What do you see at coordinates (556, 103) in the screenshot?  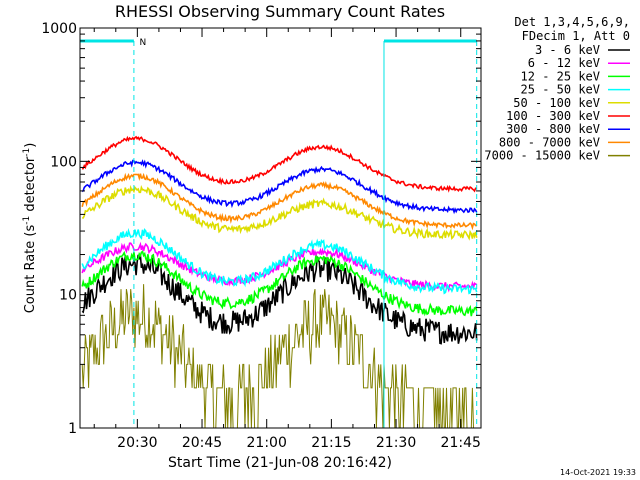 I see `legend-label: 50 - 100 keV` at bounding box center [556, 103].